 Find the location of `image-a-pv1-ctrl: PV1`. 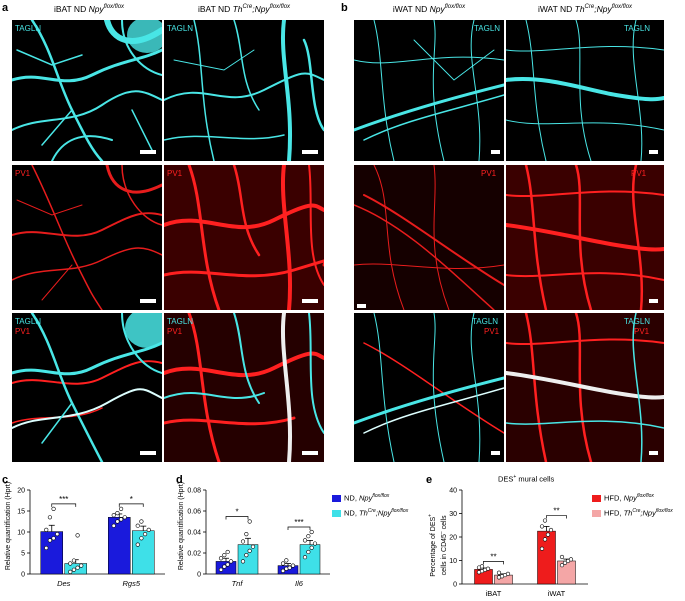

image-a-pv1-ctrl: PV1 is located at coordinates (87, 237).